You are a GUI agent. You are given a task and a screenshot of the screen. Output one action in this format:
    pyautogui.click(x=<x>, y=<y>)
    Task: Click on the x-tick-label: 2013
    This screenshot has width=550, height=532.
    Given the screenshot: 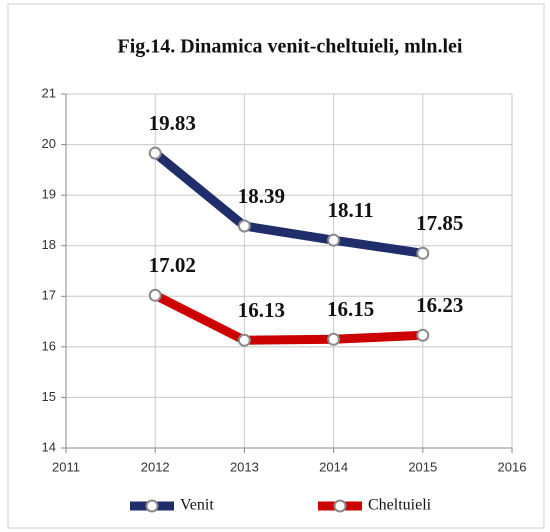 What is the action you would take?
    pyautogui.click(x=244, y=466)
    